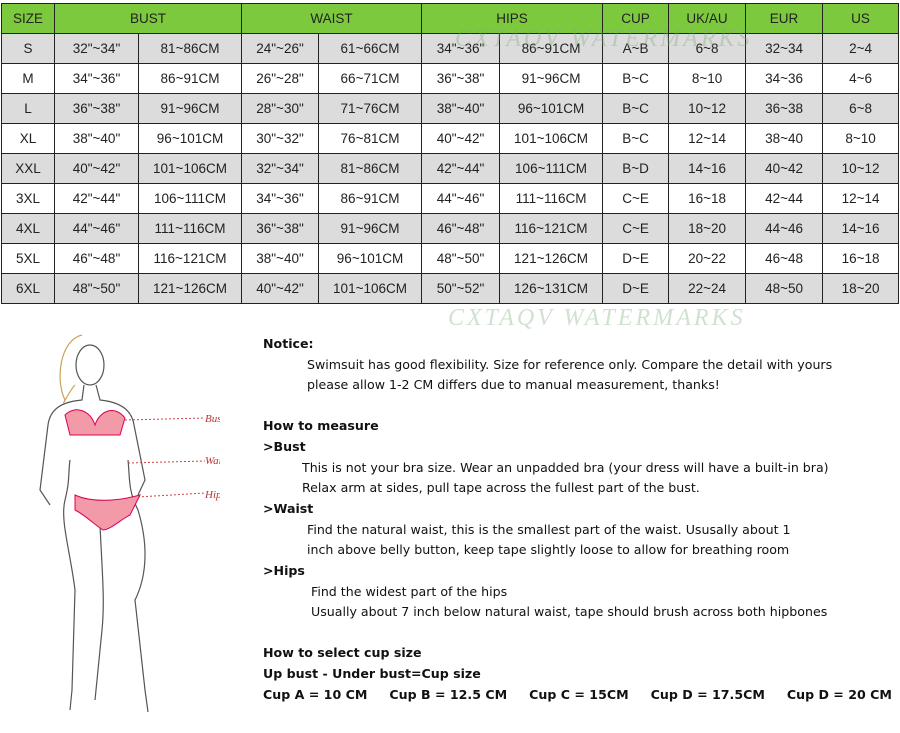  What do you see at coordinates (784, 228) in the screenshot?
I see `table-cell: 44~46` at bounding box center [784, 228].